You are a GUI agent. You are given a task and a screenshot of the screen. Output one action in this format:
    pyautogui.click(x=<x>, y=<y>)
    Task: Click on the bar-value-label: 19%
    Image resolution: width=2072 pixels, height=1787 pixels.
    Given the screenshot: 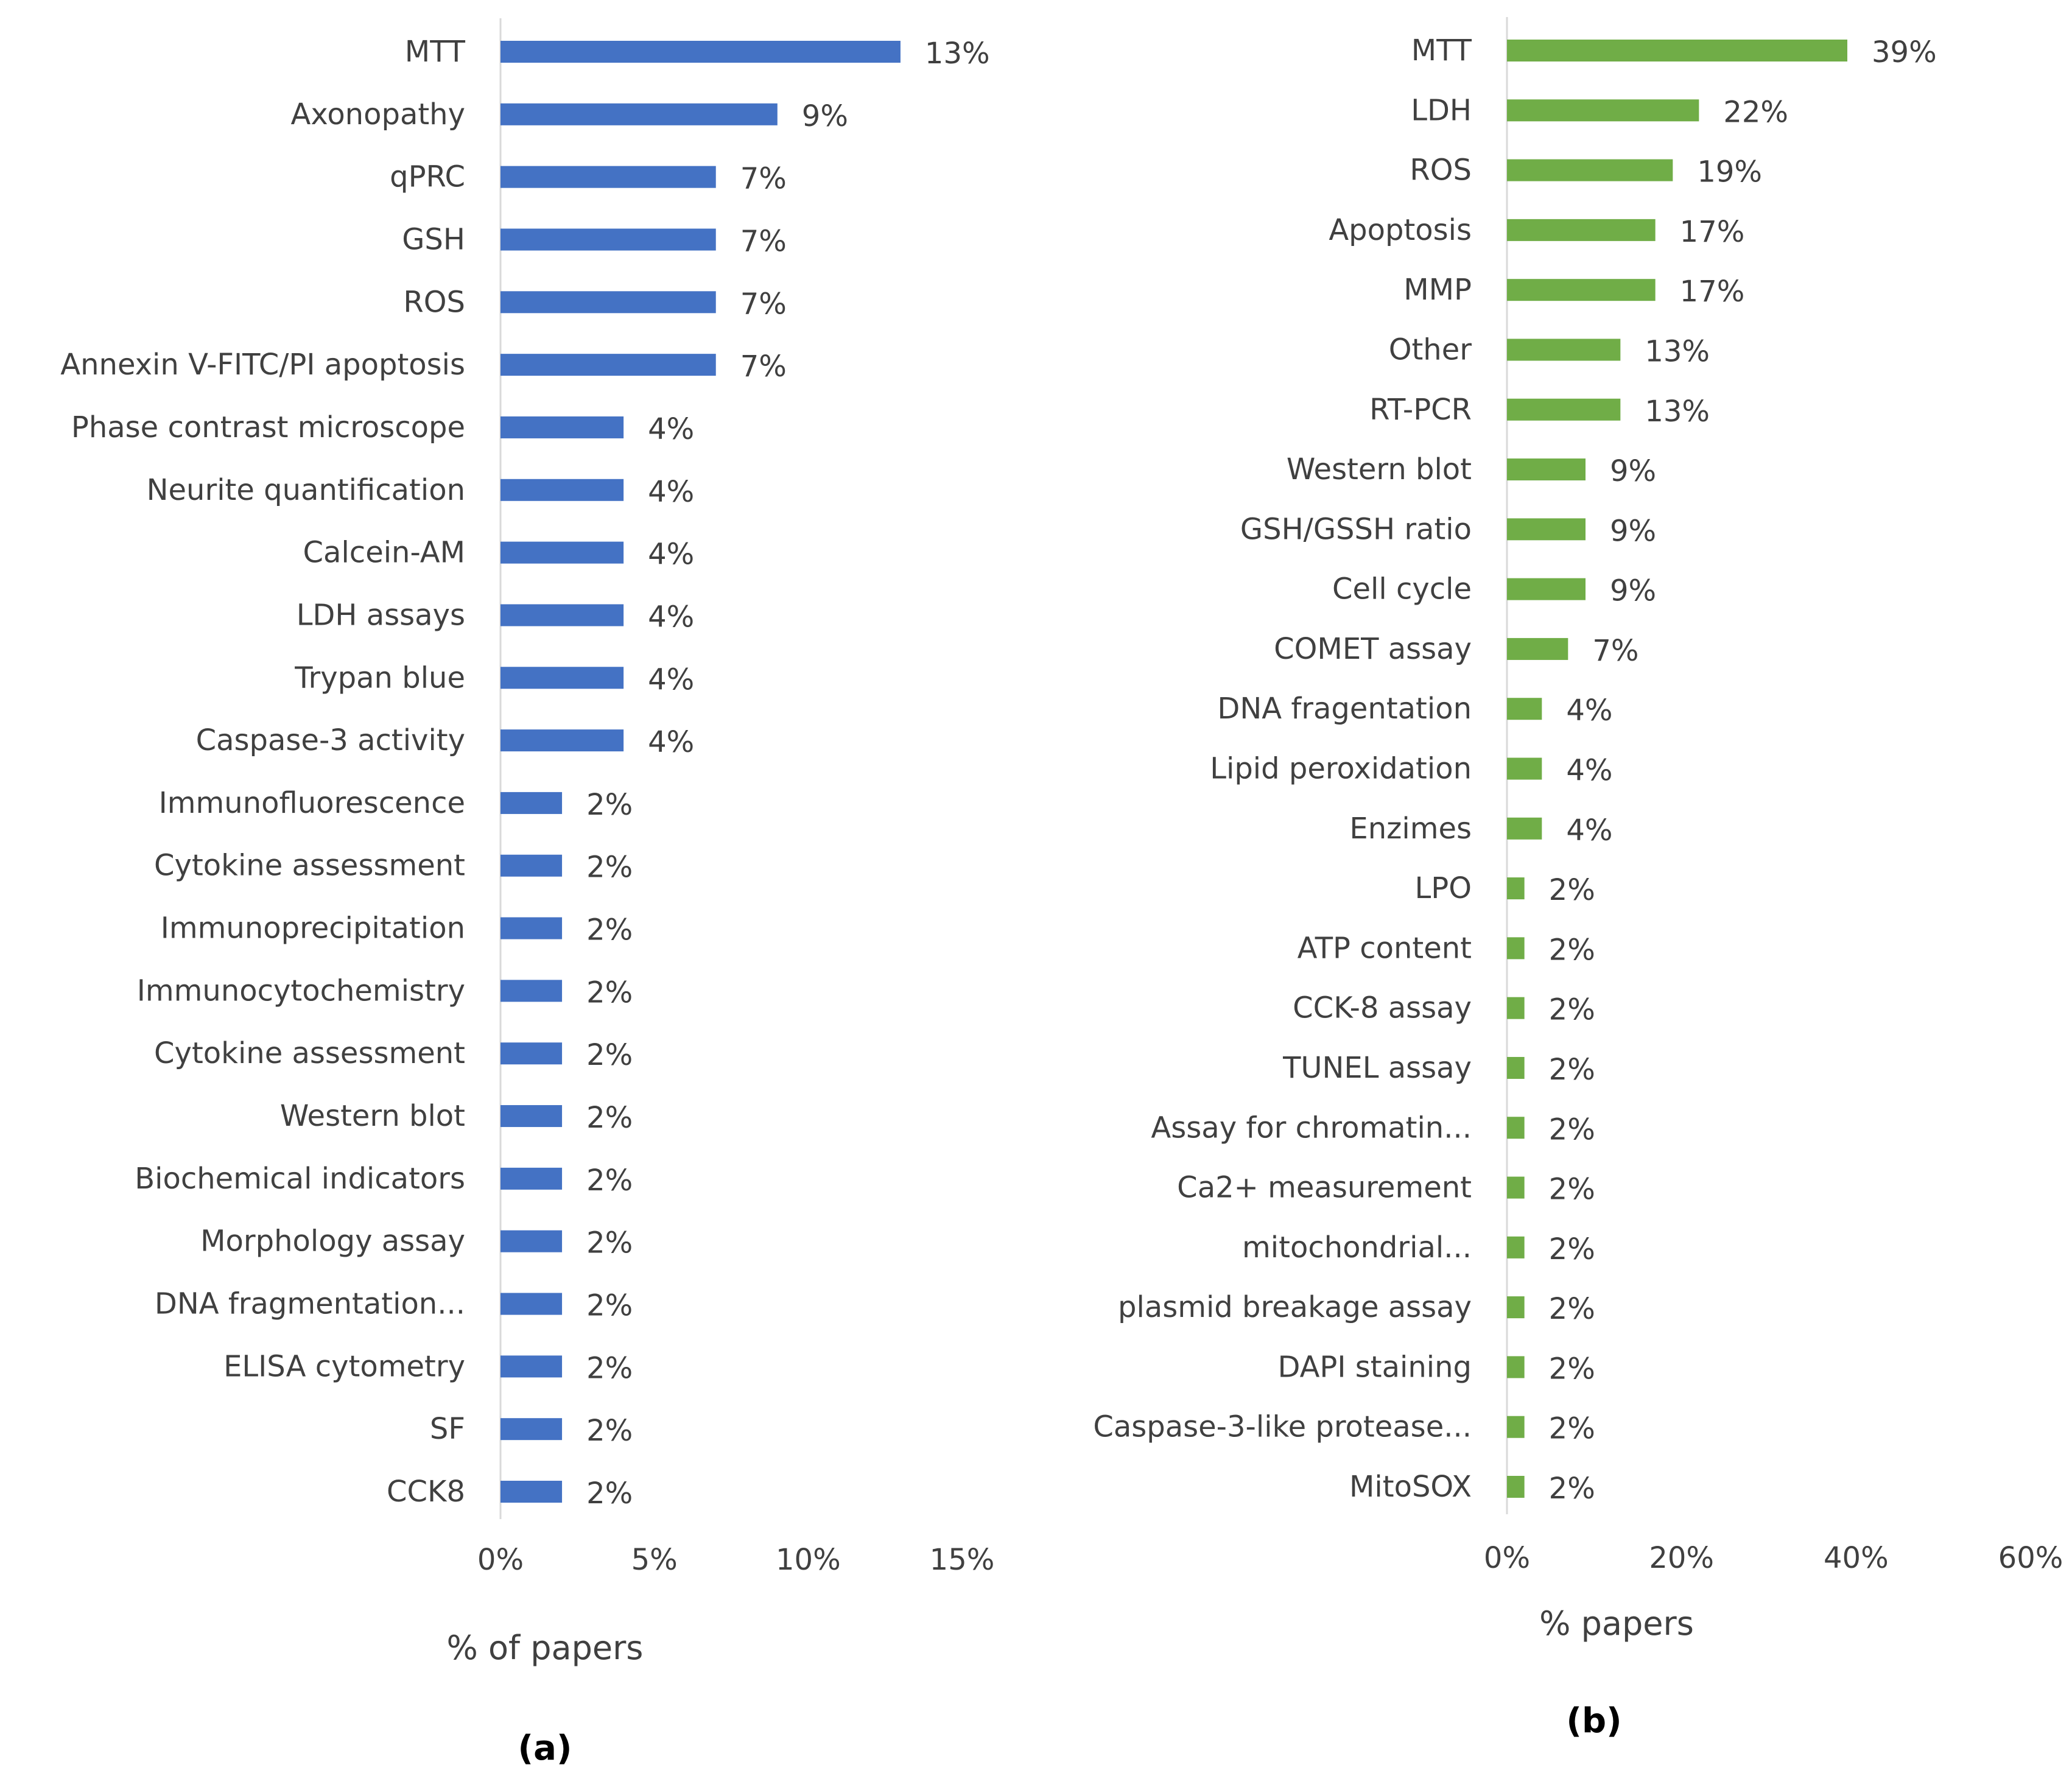 What is the action you would take?
    pyautogui.click(x=1730, y=172)
    